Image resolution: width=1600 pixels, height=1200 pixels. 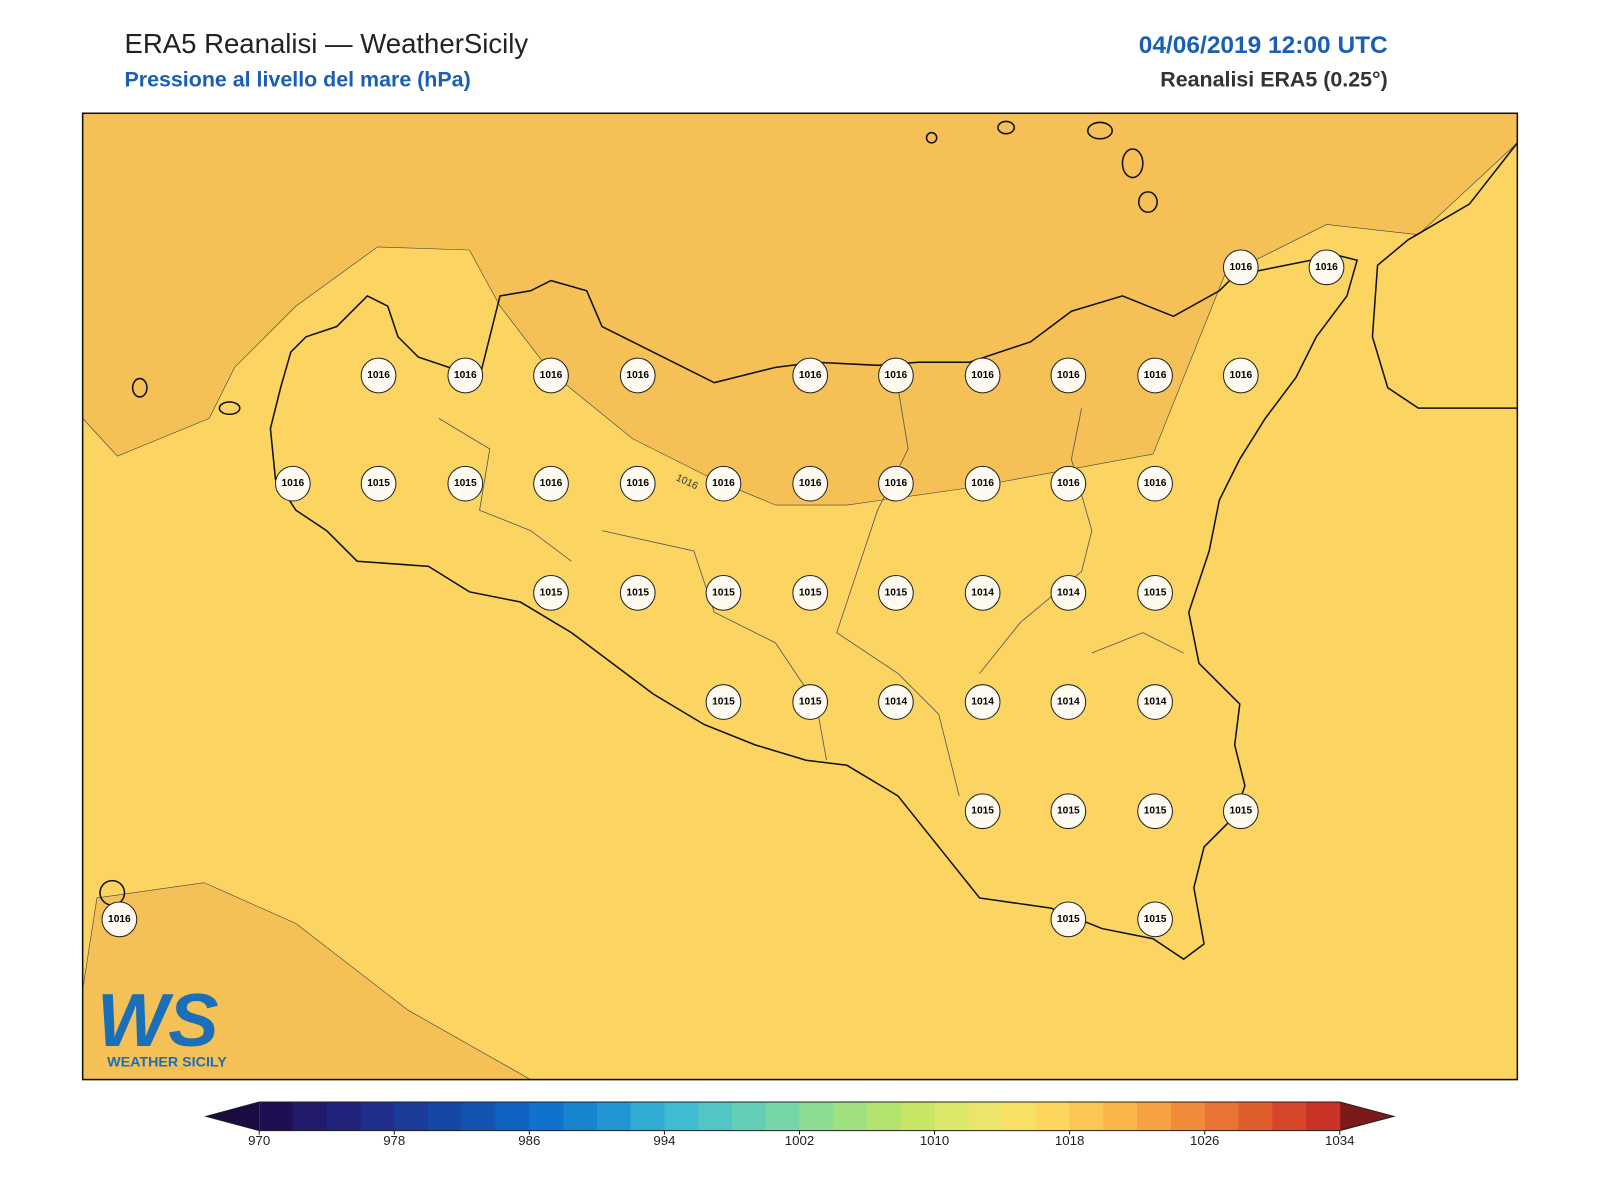 I want to click on colorbar-tick-label: 970, so click(x=259, y=1140).